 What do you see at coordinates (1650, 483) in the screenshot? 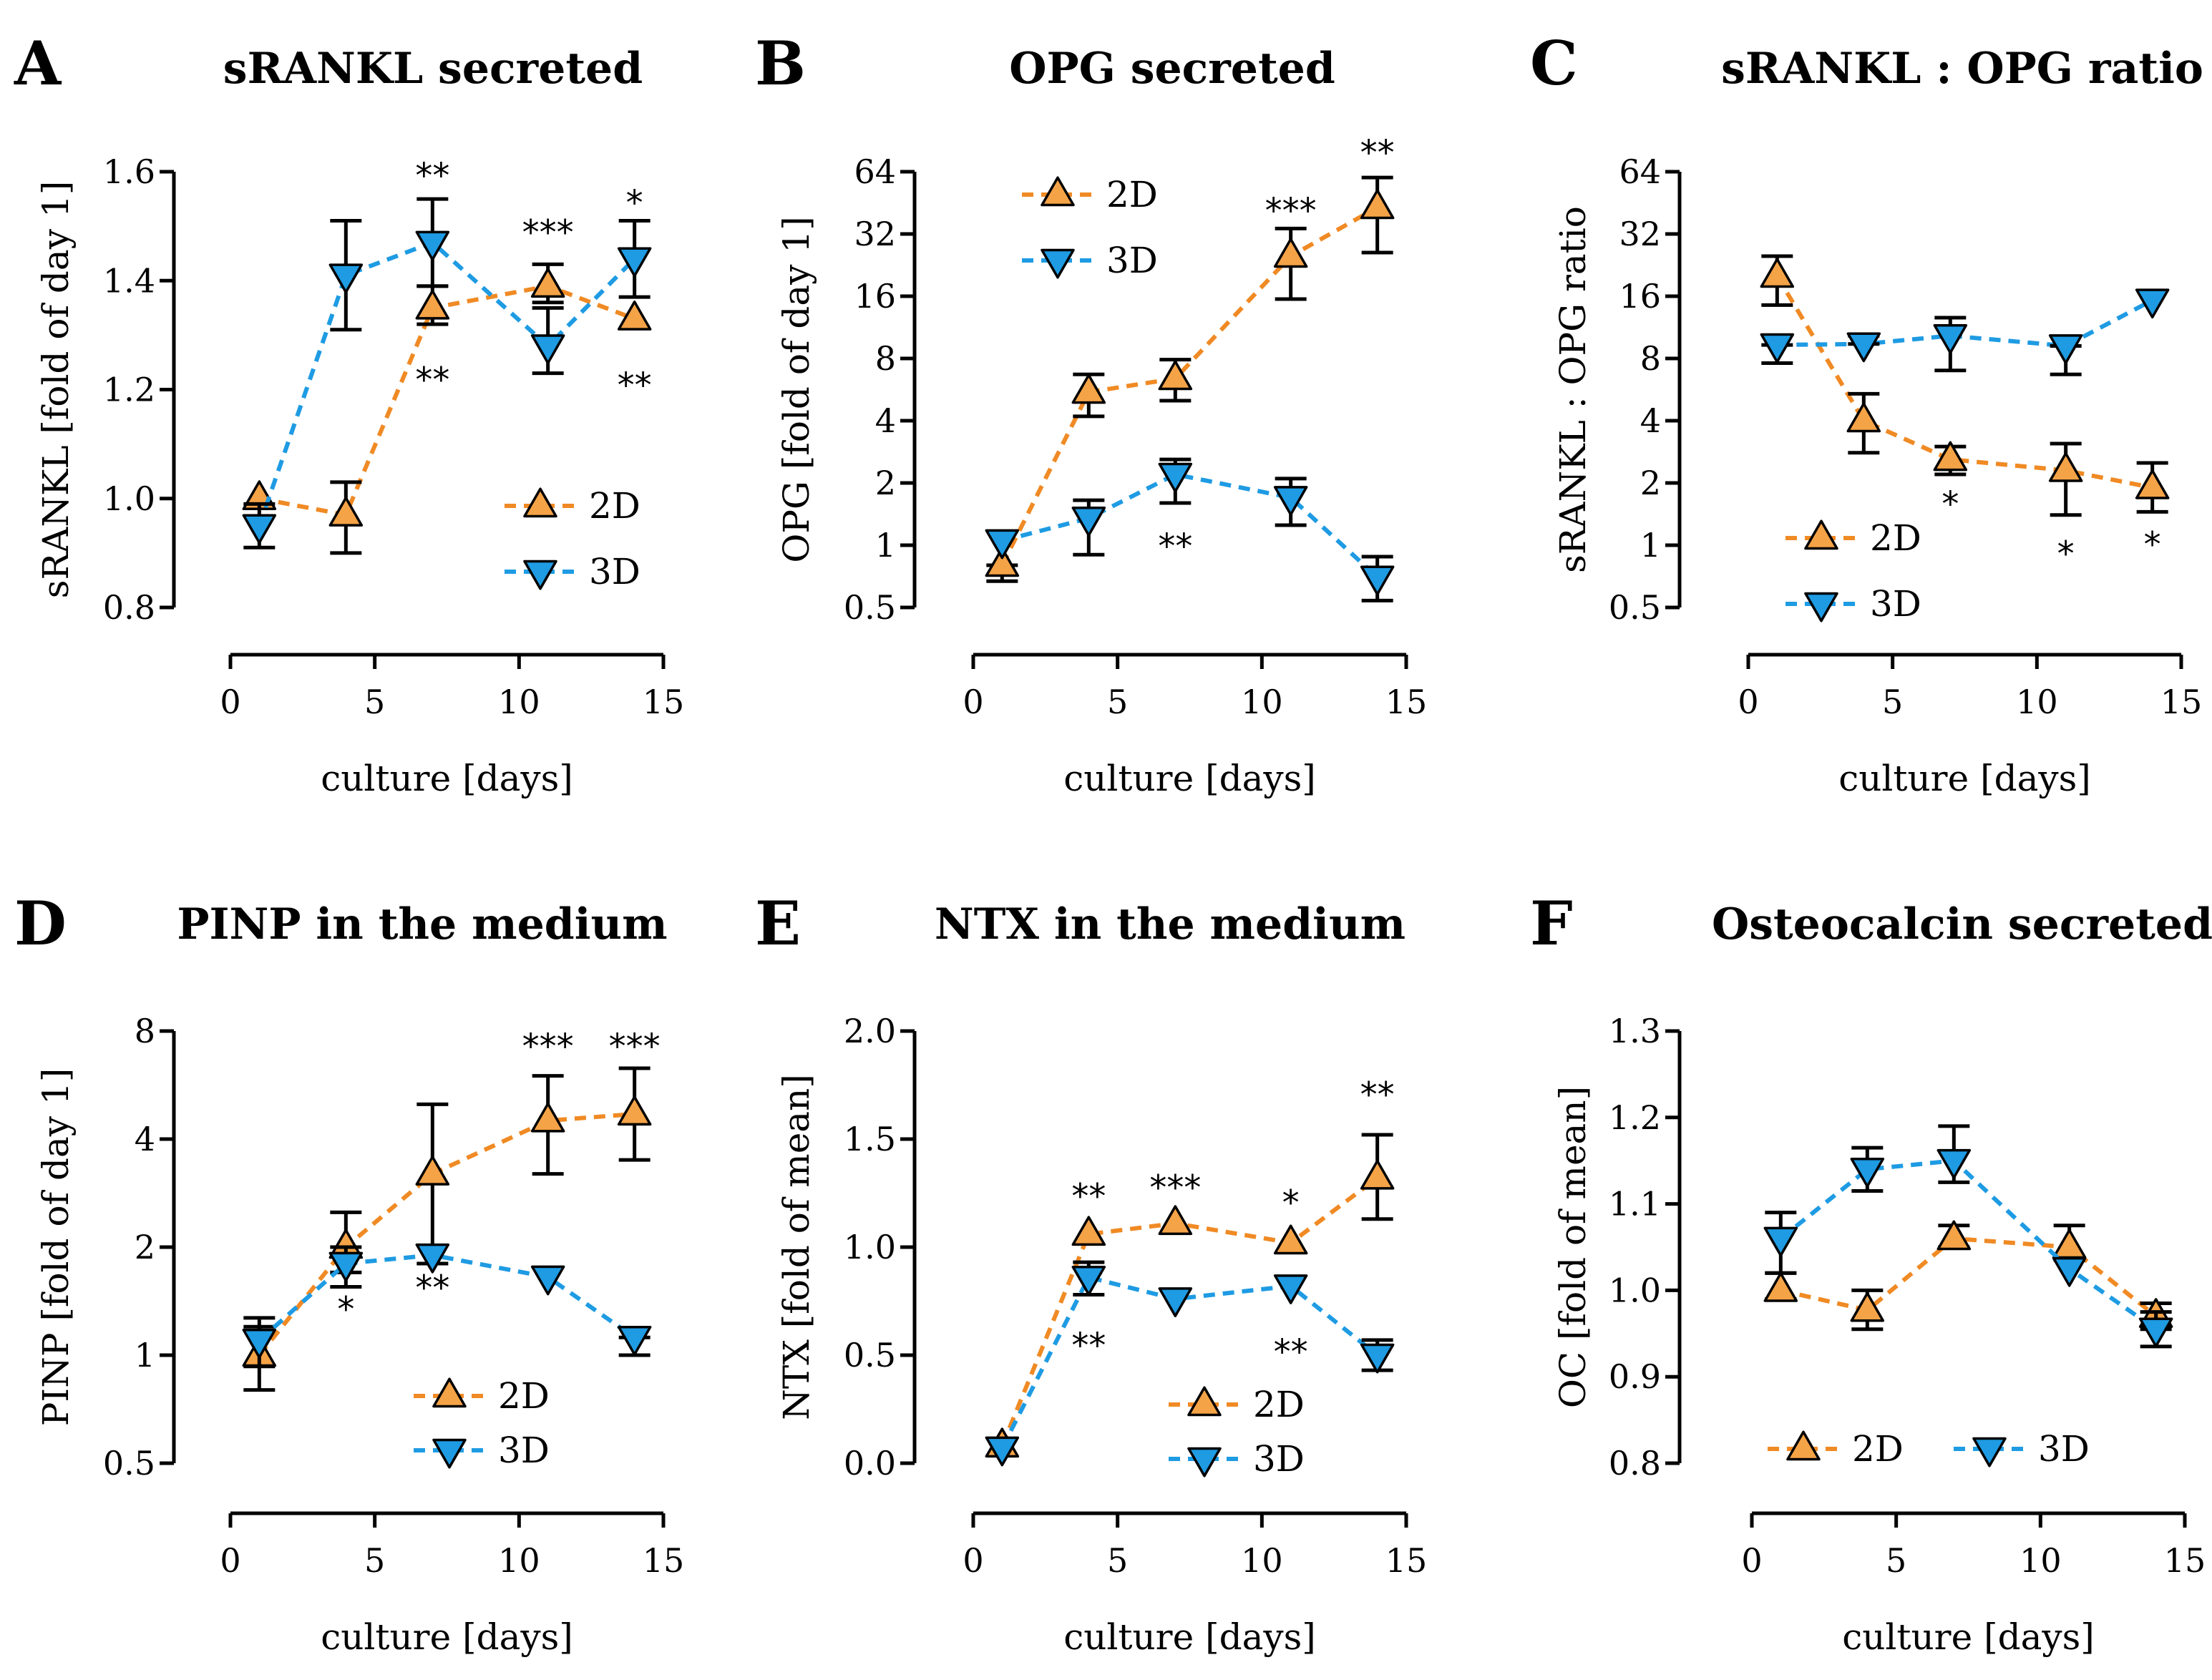
I see `y-tick-label: 2` at bounding box center [1650, 483].